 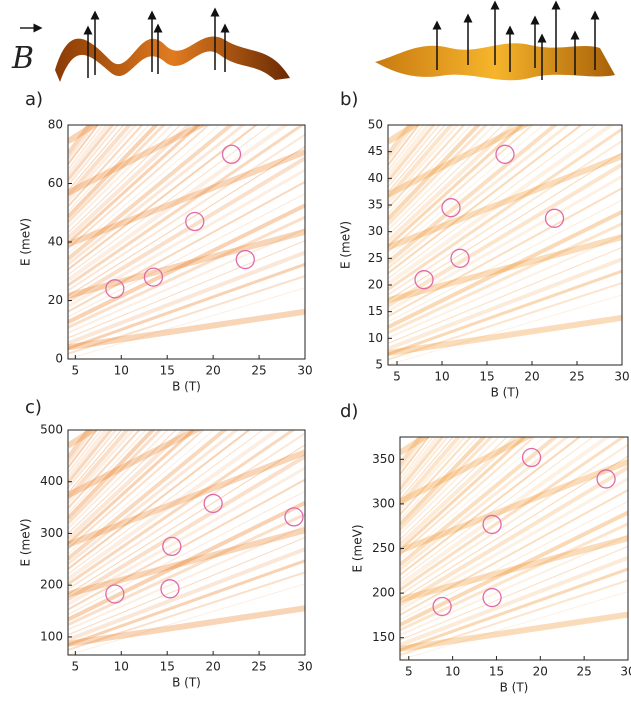 What do you see at coordinates (304, 371) in the screenshot?
I see `x-tick-label: 30` at bounding box center [304, 371].